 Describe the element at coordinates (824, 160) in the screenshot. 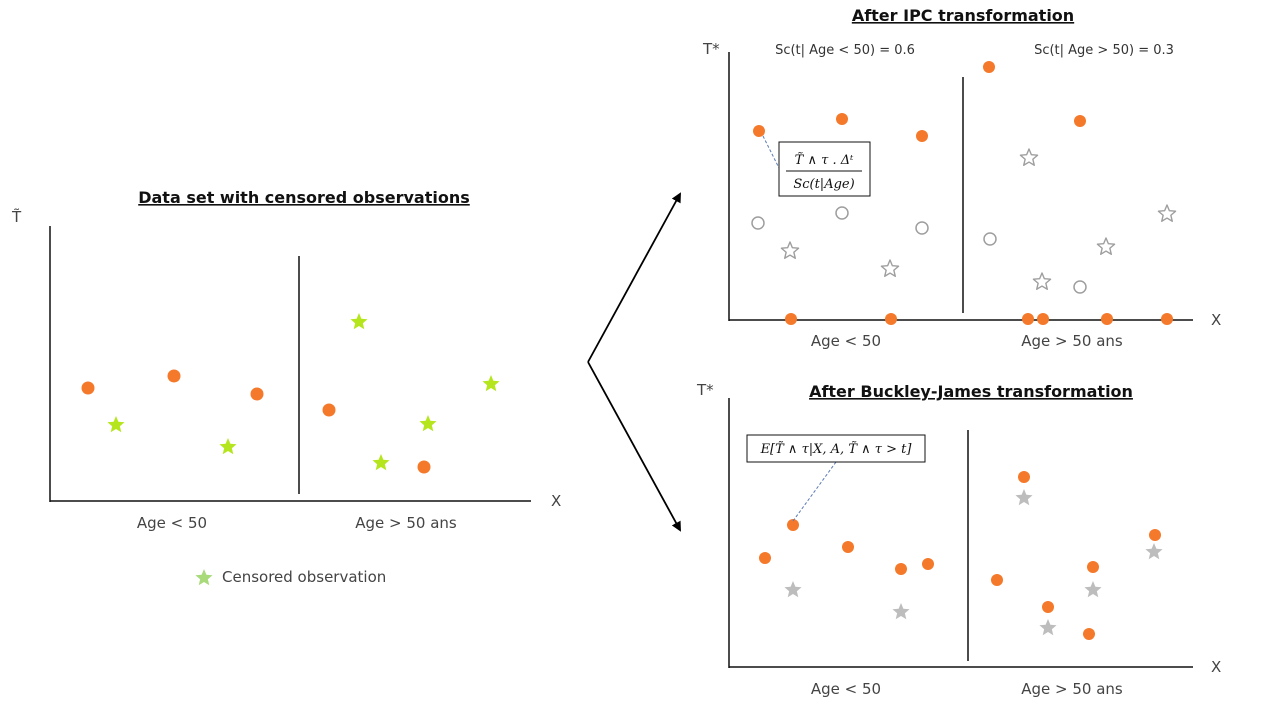

I see `ipc-formula-numerator: T̃ ∧ τ . Δᵗ` at that location.